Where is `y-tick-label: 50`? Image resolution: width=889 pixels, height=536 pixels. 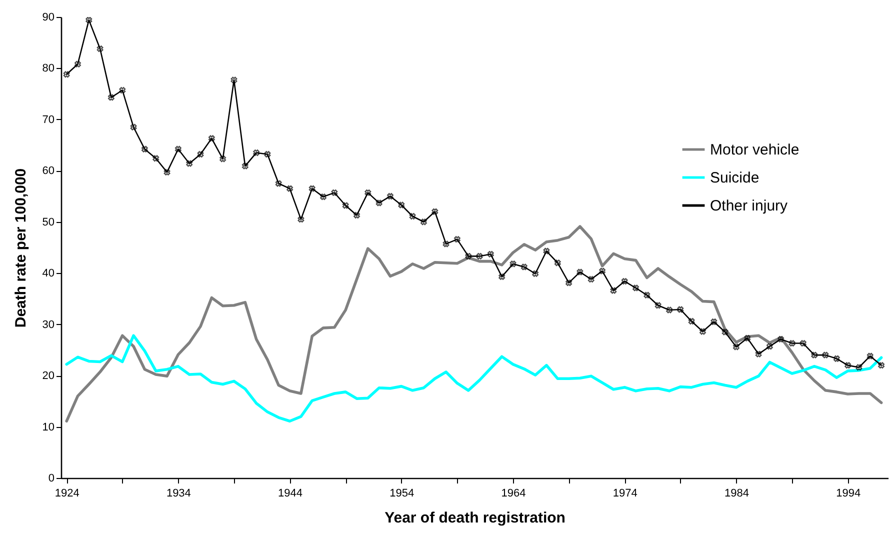 y-tick-label: 50 is located at coordinates (48, 222).